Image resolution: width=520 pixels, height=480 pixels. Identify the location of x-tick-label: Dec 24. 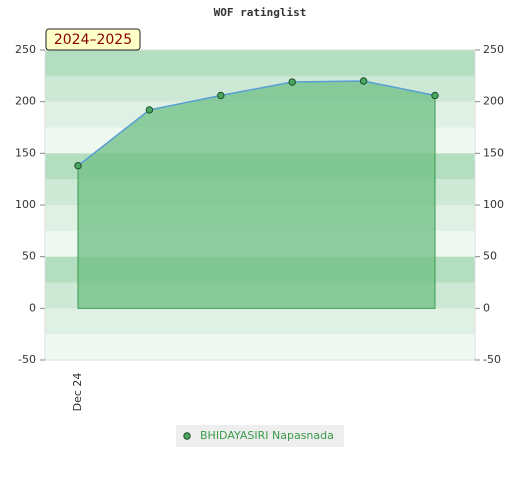
(77, 392).